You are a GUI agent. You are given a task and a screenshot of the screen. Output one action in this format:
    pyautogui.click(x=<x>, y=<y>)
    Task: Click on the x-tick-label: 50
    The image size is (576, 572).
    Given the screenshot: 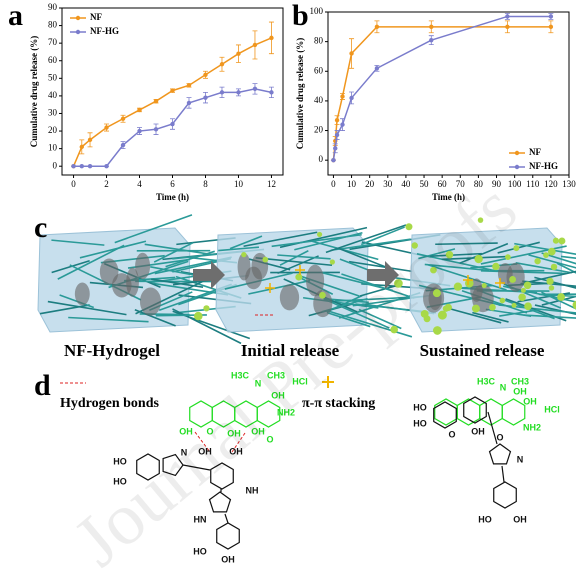 What is the action you would take?
    pyautogui.click(x=425, y=184)
    